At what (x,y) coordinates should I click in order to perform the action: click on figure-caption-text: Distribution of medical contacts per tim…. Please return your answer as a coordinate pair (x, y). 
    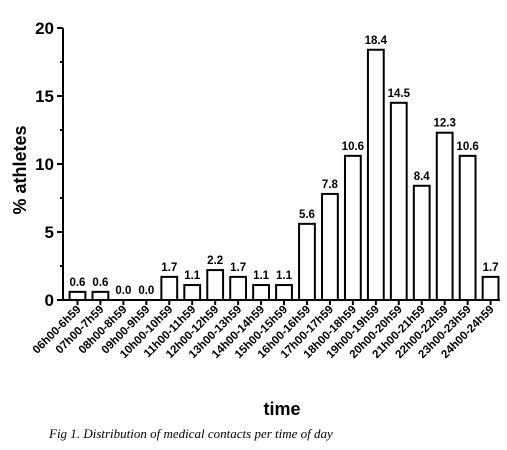
    Looking at the image, I should click on (206, 433).